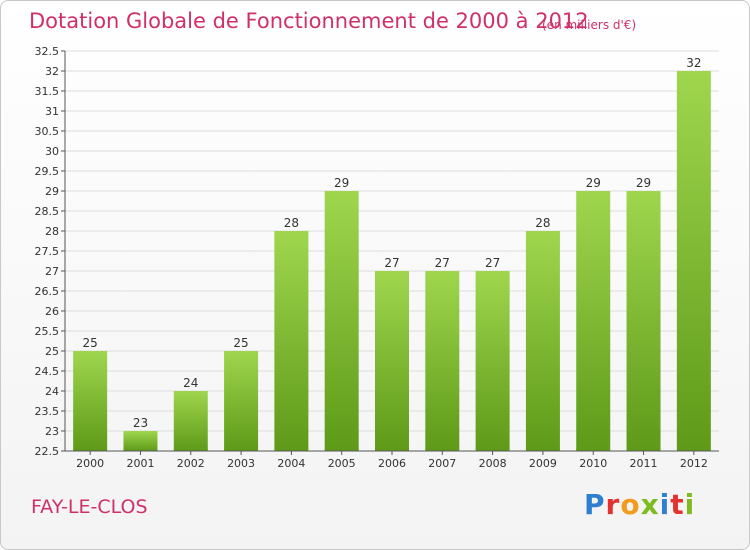 This screenshot has width=750, height=550. What do you see at coordinates (595, 504) in the screenshot?
I see `logo-letter: P` at bounding box center [595, 504].